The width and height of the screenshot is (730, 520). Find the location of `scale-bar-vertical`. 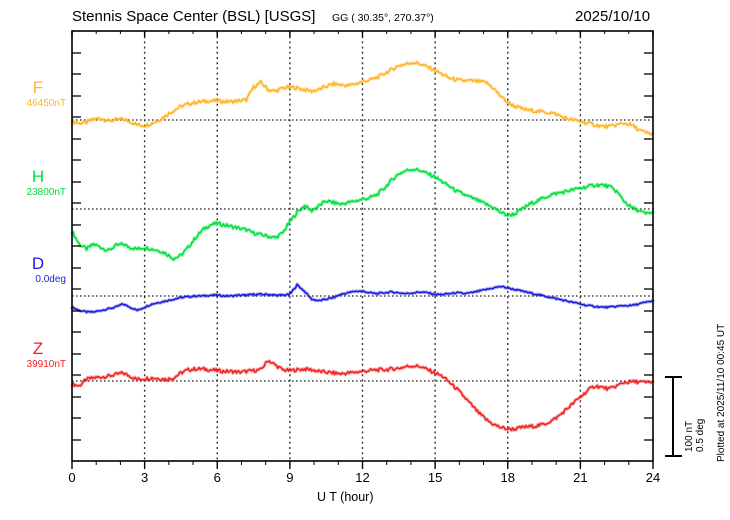

scale-bar-vertical is located at coordinates (673, 416).